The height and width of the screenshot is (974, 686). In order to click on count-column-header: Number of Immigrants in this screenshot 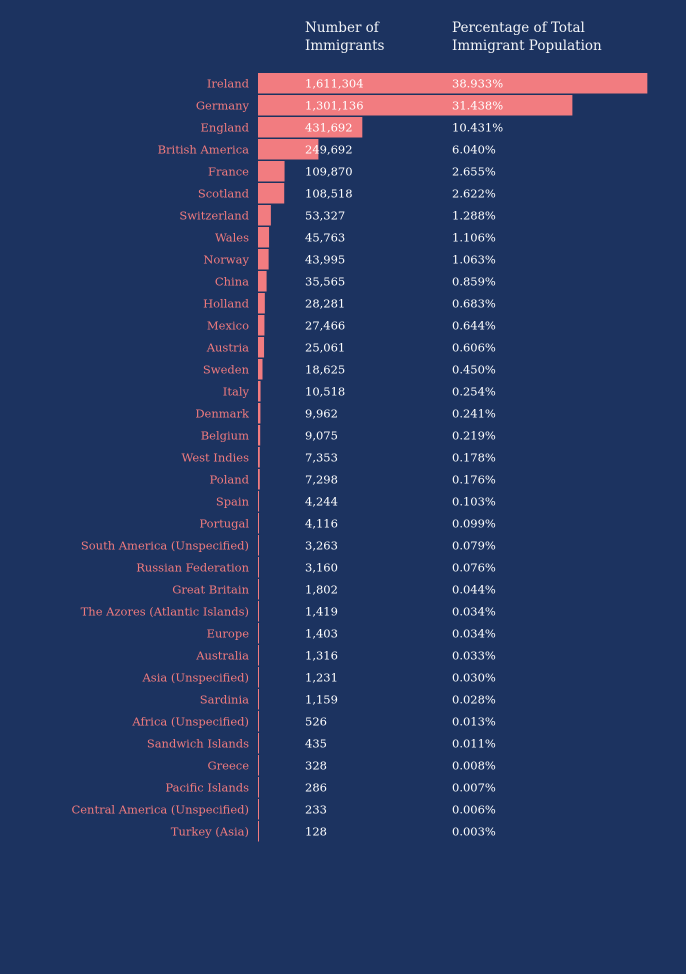, I will do `click(345, 37)`.